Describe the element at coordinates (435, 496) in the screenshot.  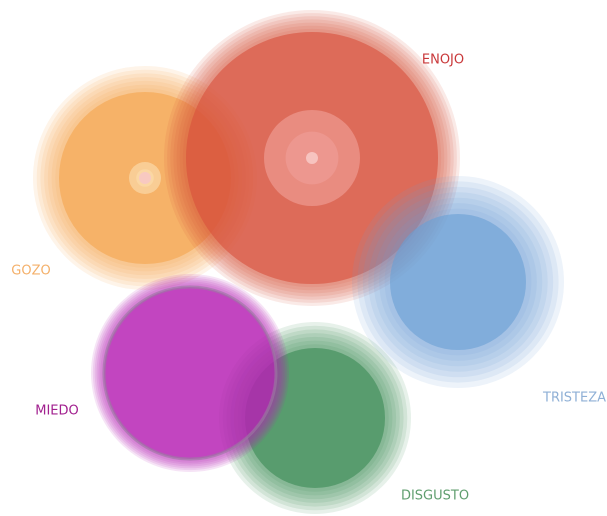
I see `label-disgusto: DISGUSTO` at that location.